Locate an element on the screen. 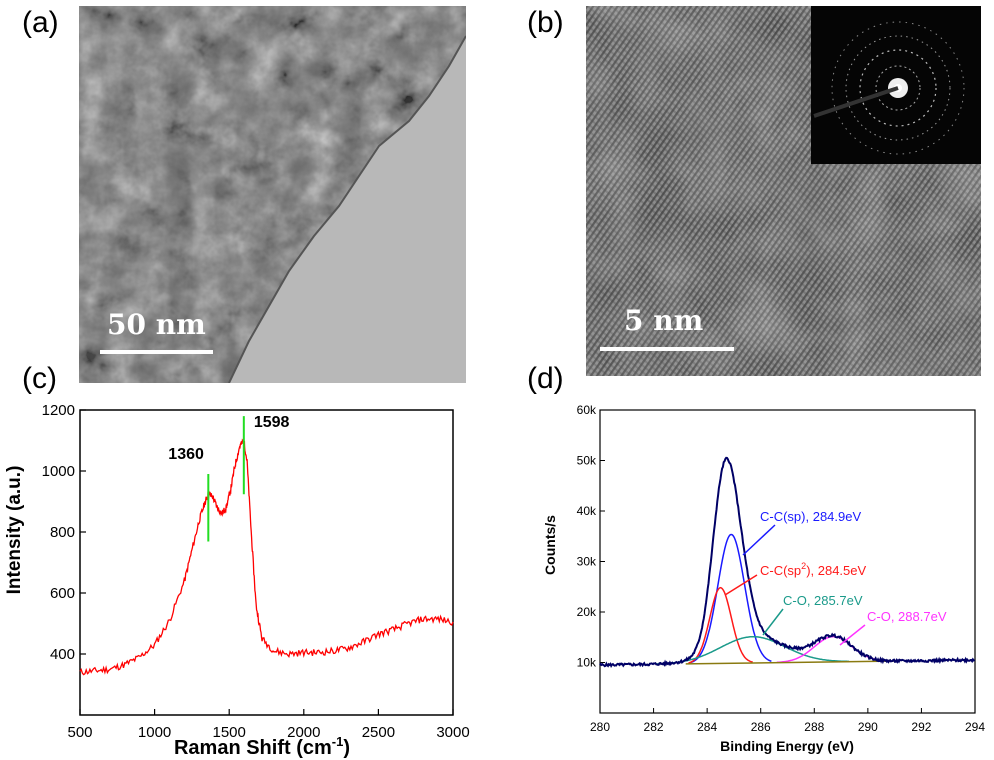 The height and width of the screenshot is (760, 994). panel-label-d: (d) is located at coordinates (545, 378).